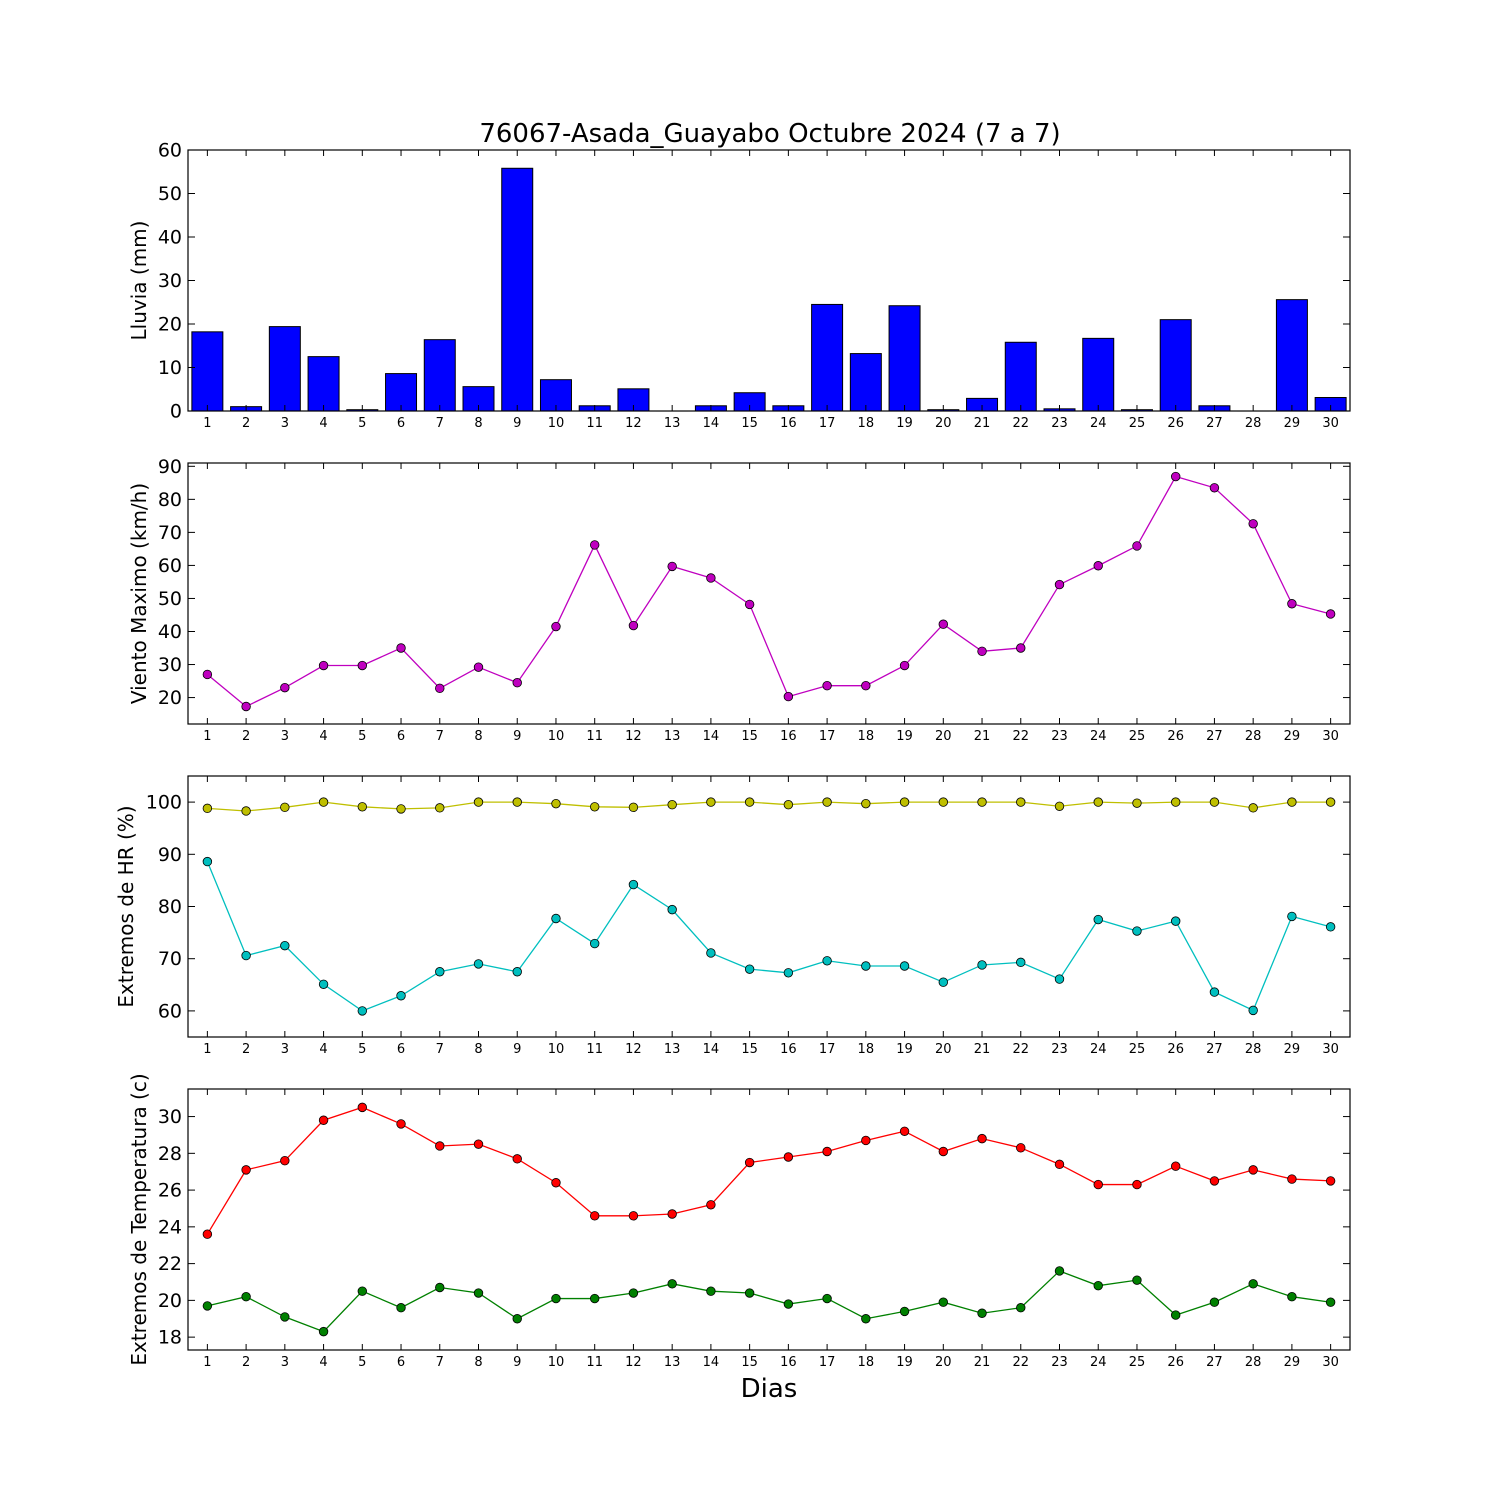  Describe the element at coordinates (1059, 1049) in the screenshot. I see `x-tick-label: 23` at that location.